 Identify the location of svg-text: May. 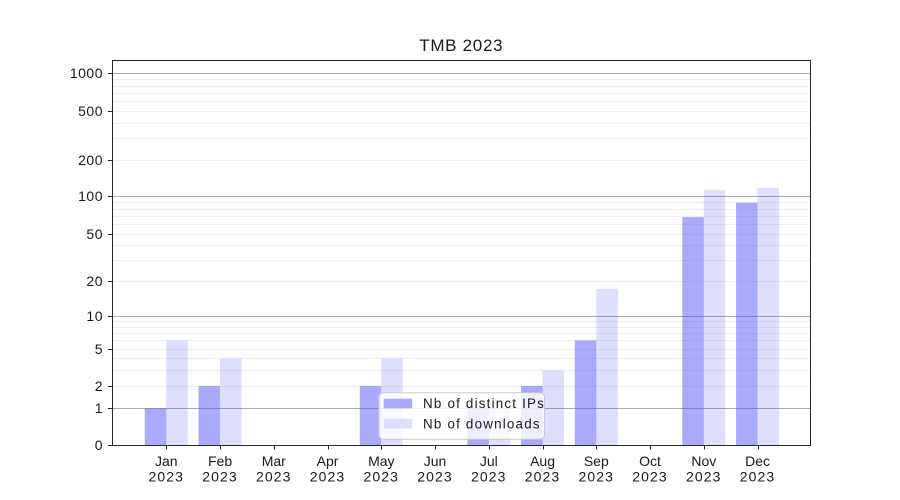
(381, 461).